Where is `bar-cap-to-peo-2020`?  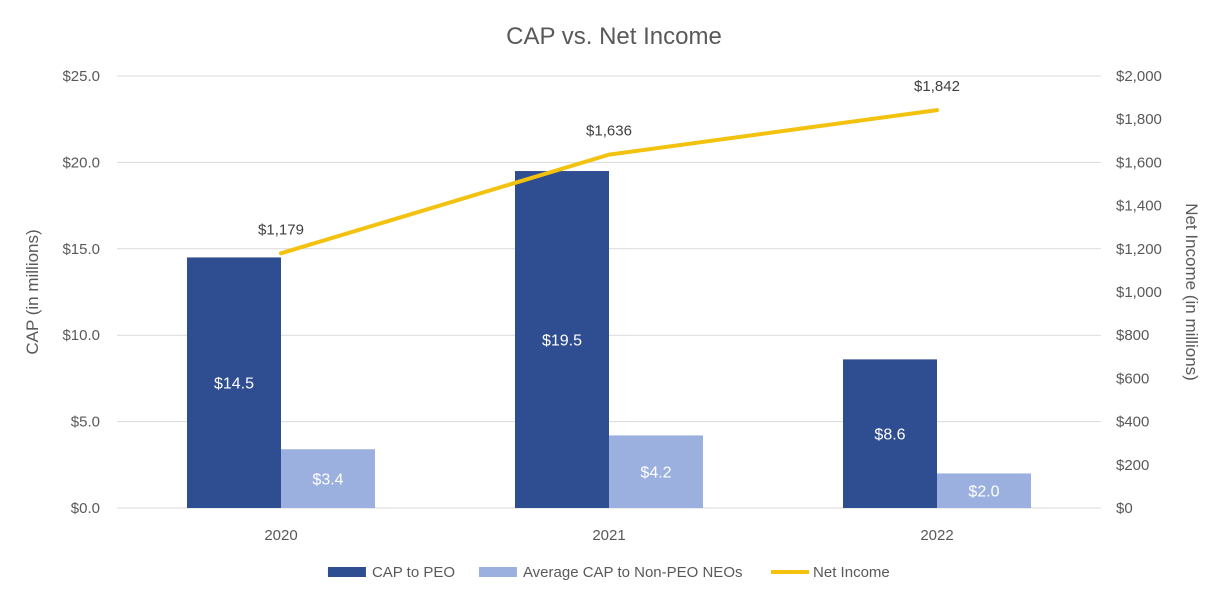
bar-cap-to-peo-2020 is located at coordinates (234, 382).